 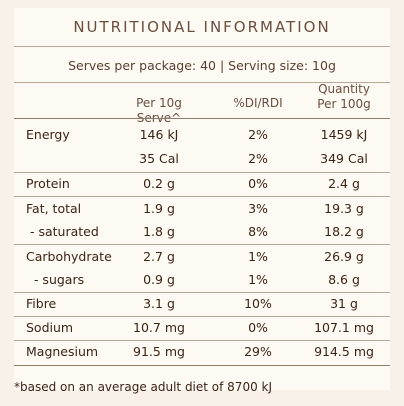 What do you see at coordinates (258, 231) in the screenshot?
I see `di-value: 8%` at bounding box center [258, 231].